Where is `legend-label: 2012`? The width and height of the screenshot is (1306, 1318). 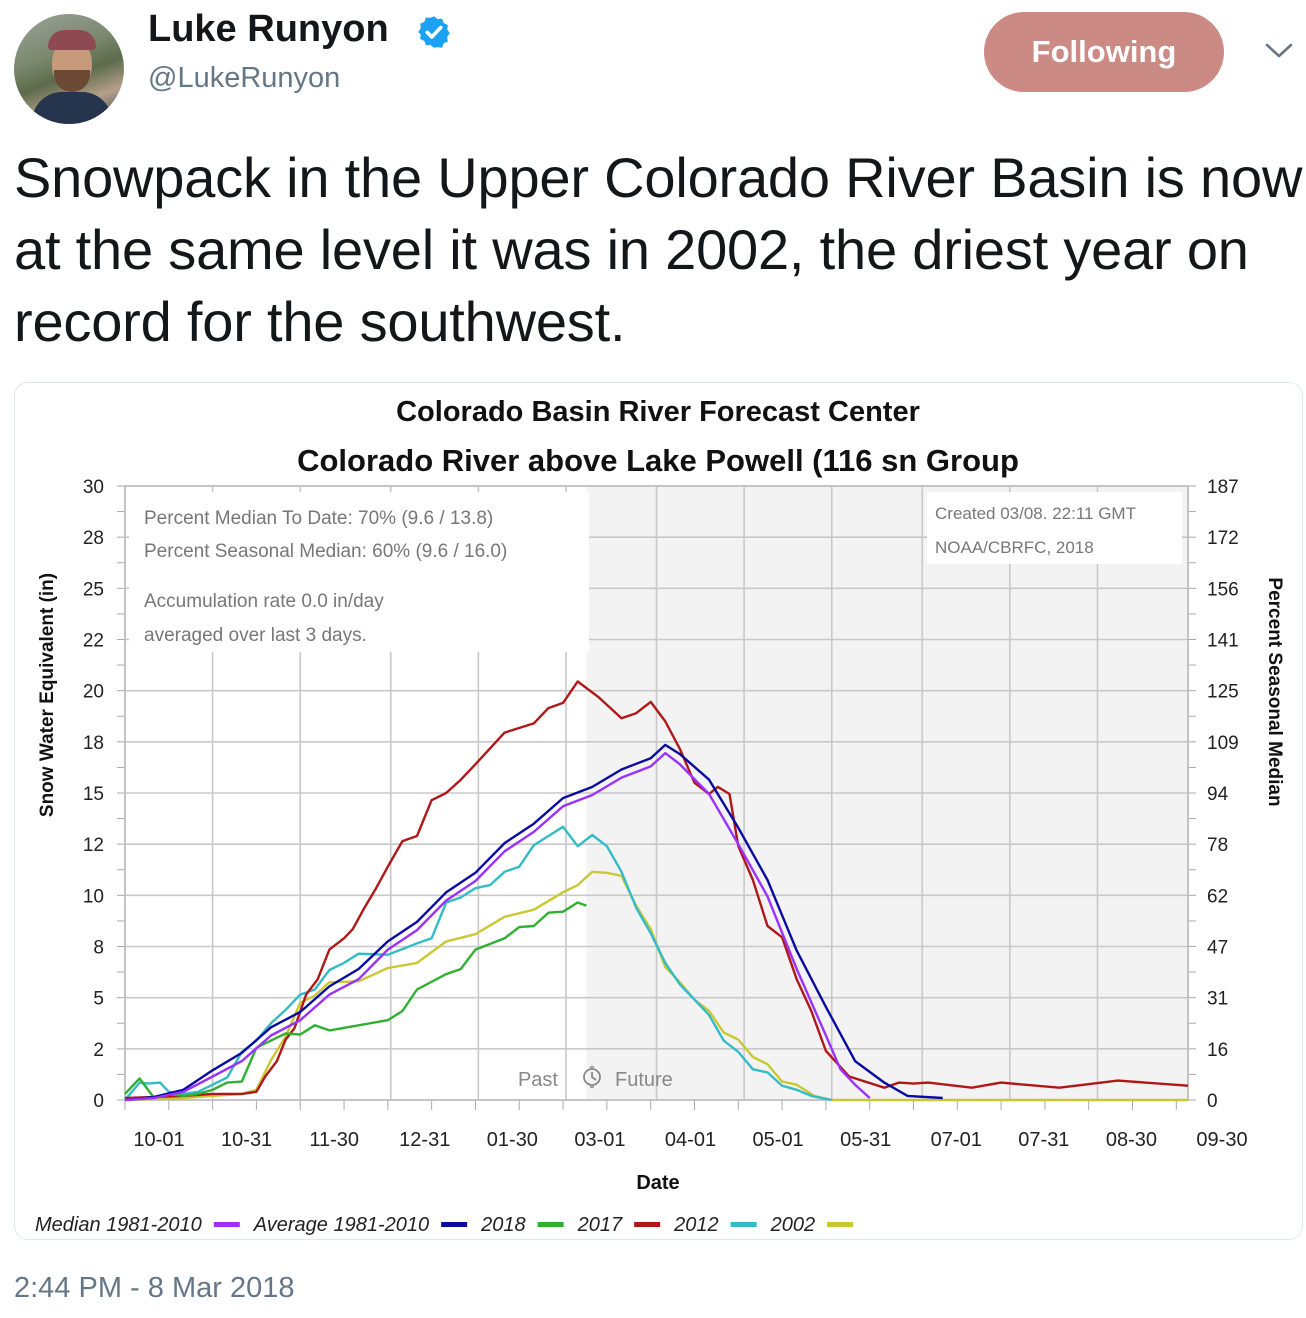 legend-label: 2012 is located at coordinates (696, 1225).